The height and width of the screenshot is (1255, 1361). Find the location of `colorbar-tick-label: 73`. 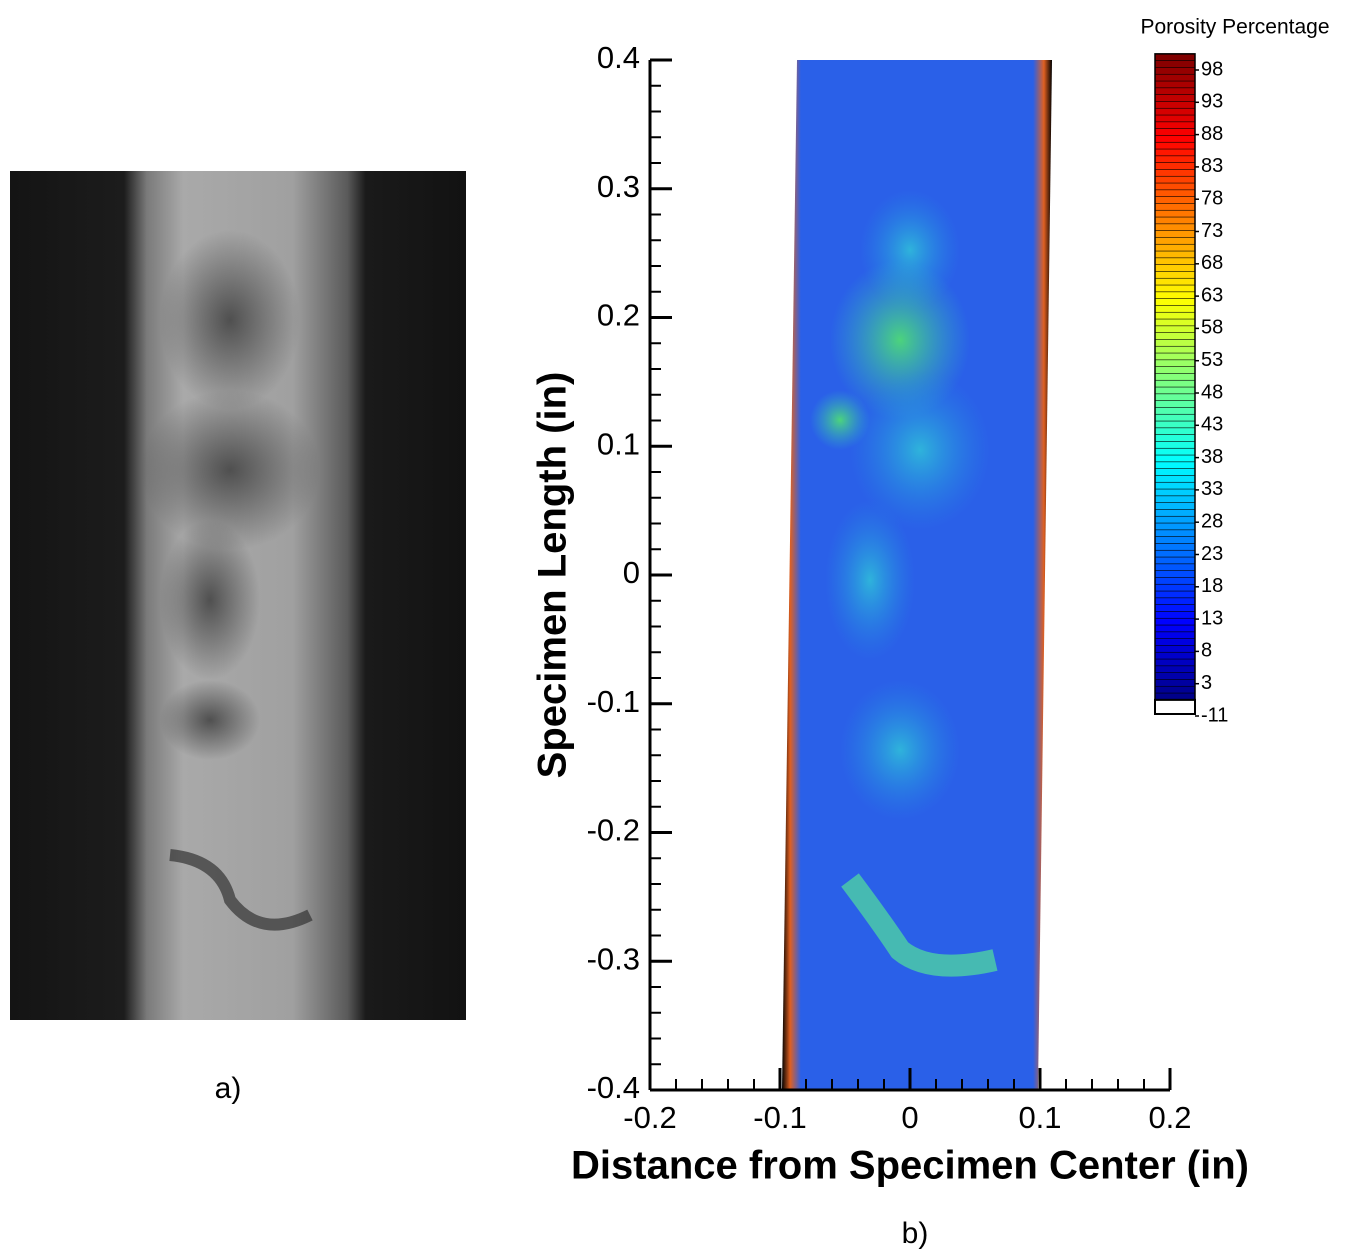

colorbar-tick-label: 73 is located at coordinates (1212, 231).